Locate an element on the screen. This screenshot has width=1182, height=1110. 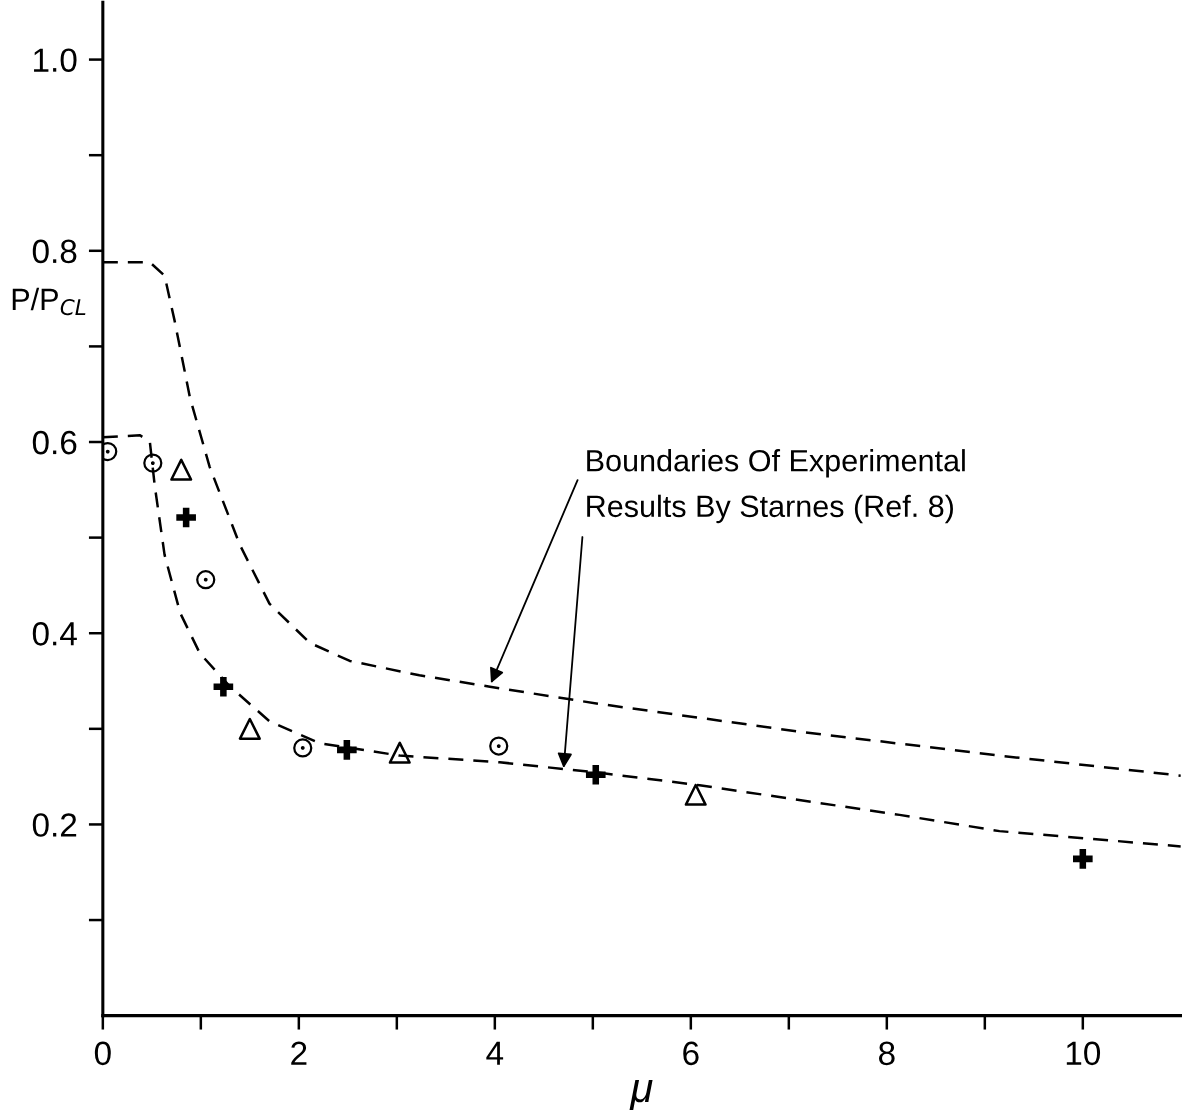
y-tick-label: 0.4 is located at coordinates (54, 634).